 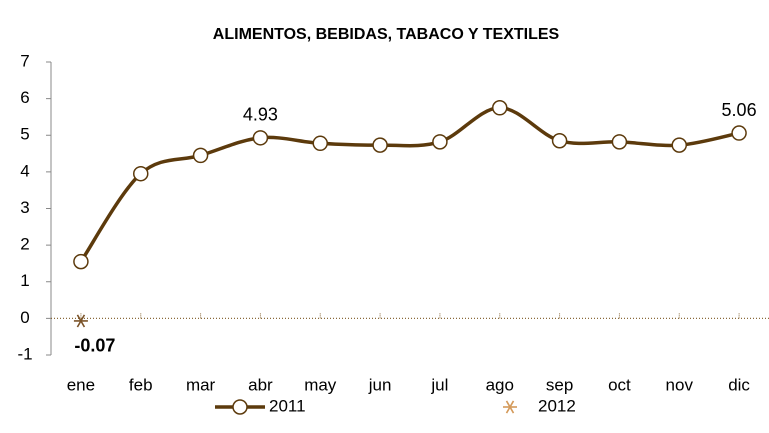 I want to click on data-label: -0.07, so click(x=94, y=346).